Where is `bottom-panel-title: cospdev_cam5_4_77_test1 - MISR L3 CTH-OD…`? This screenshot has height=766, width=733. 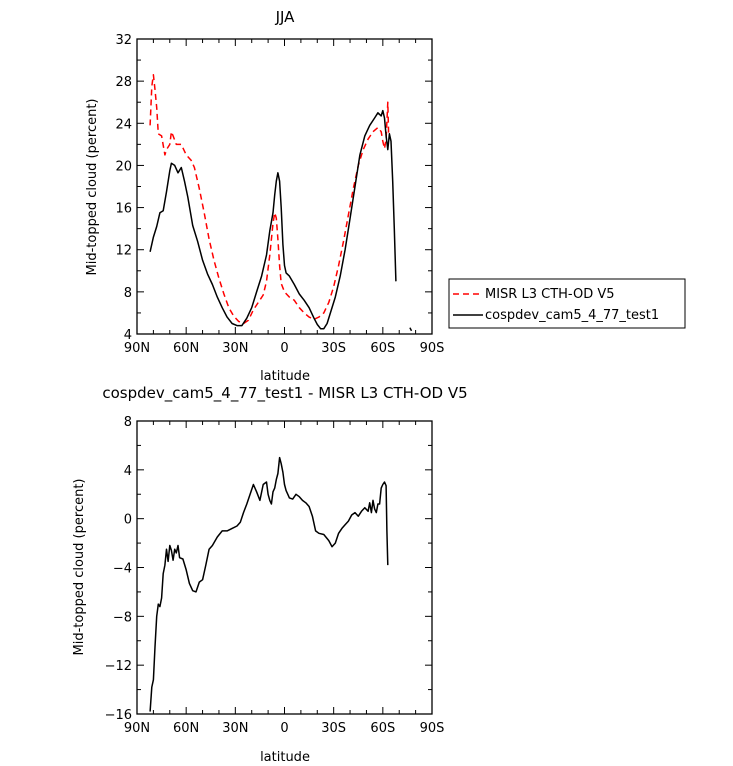 bottom-panel-title: cospdev_cam5_4_77_test1 - MISR L3 CTH-OD… is located at coordinates (284, 393).